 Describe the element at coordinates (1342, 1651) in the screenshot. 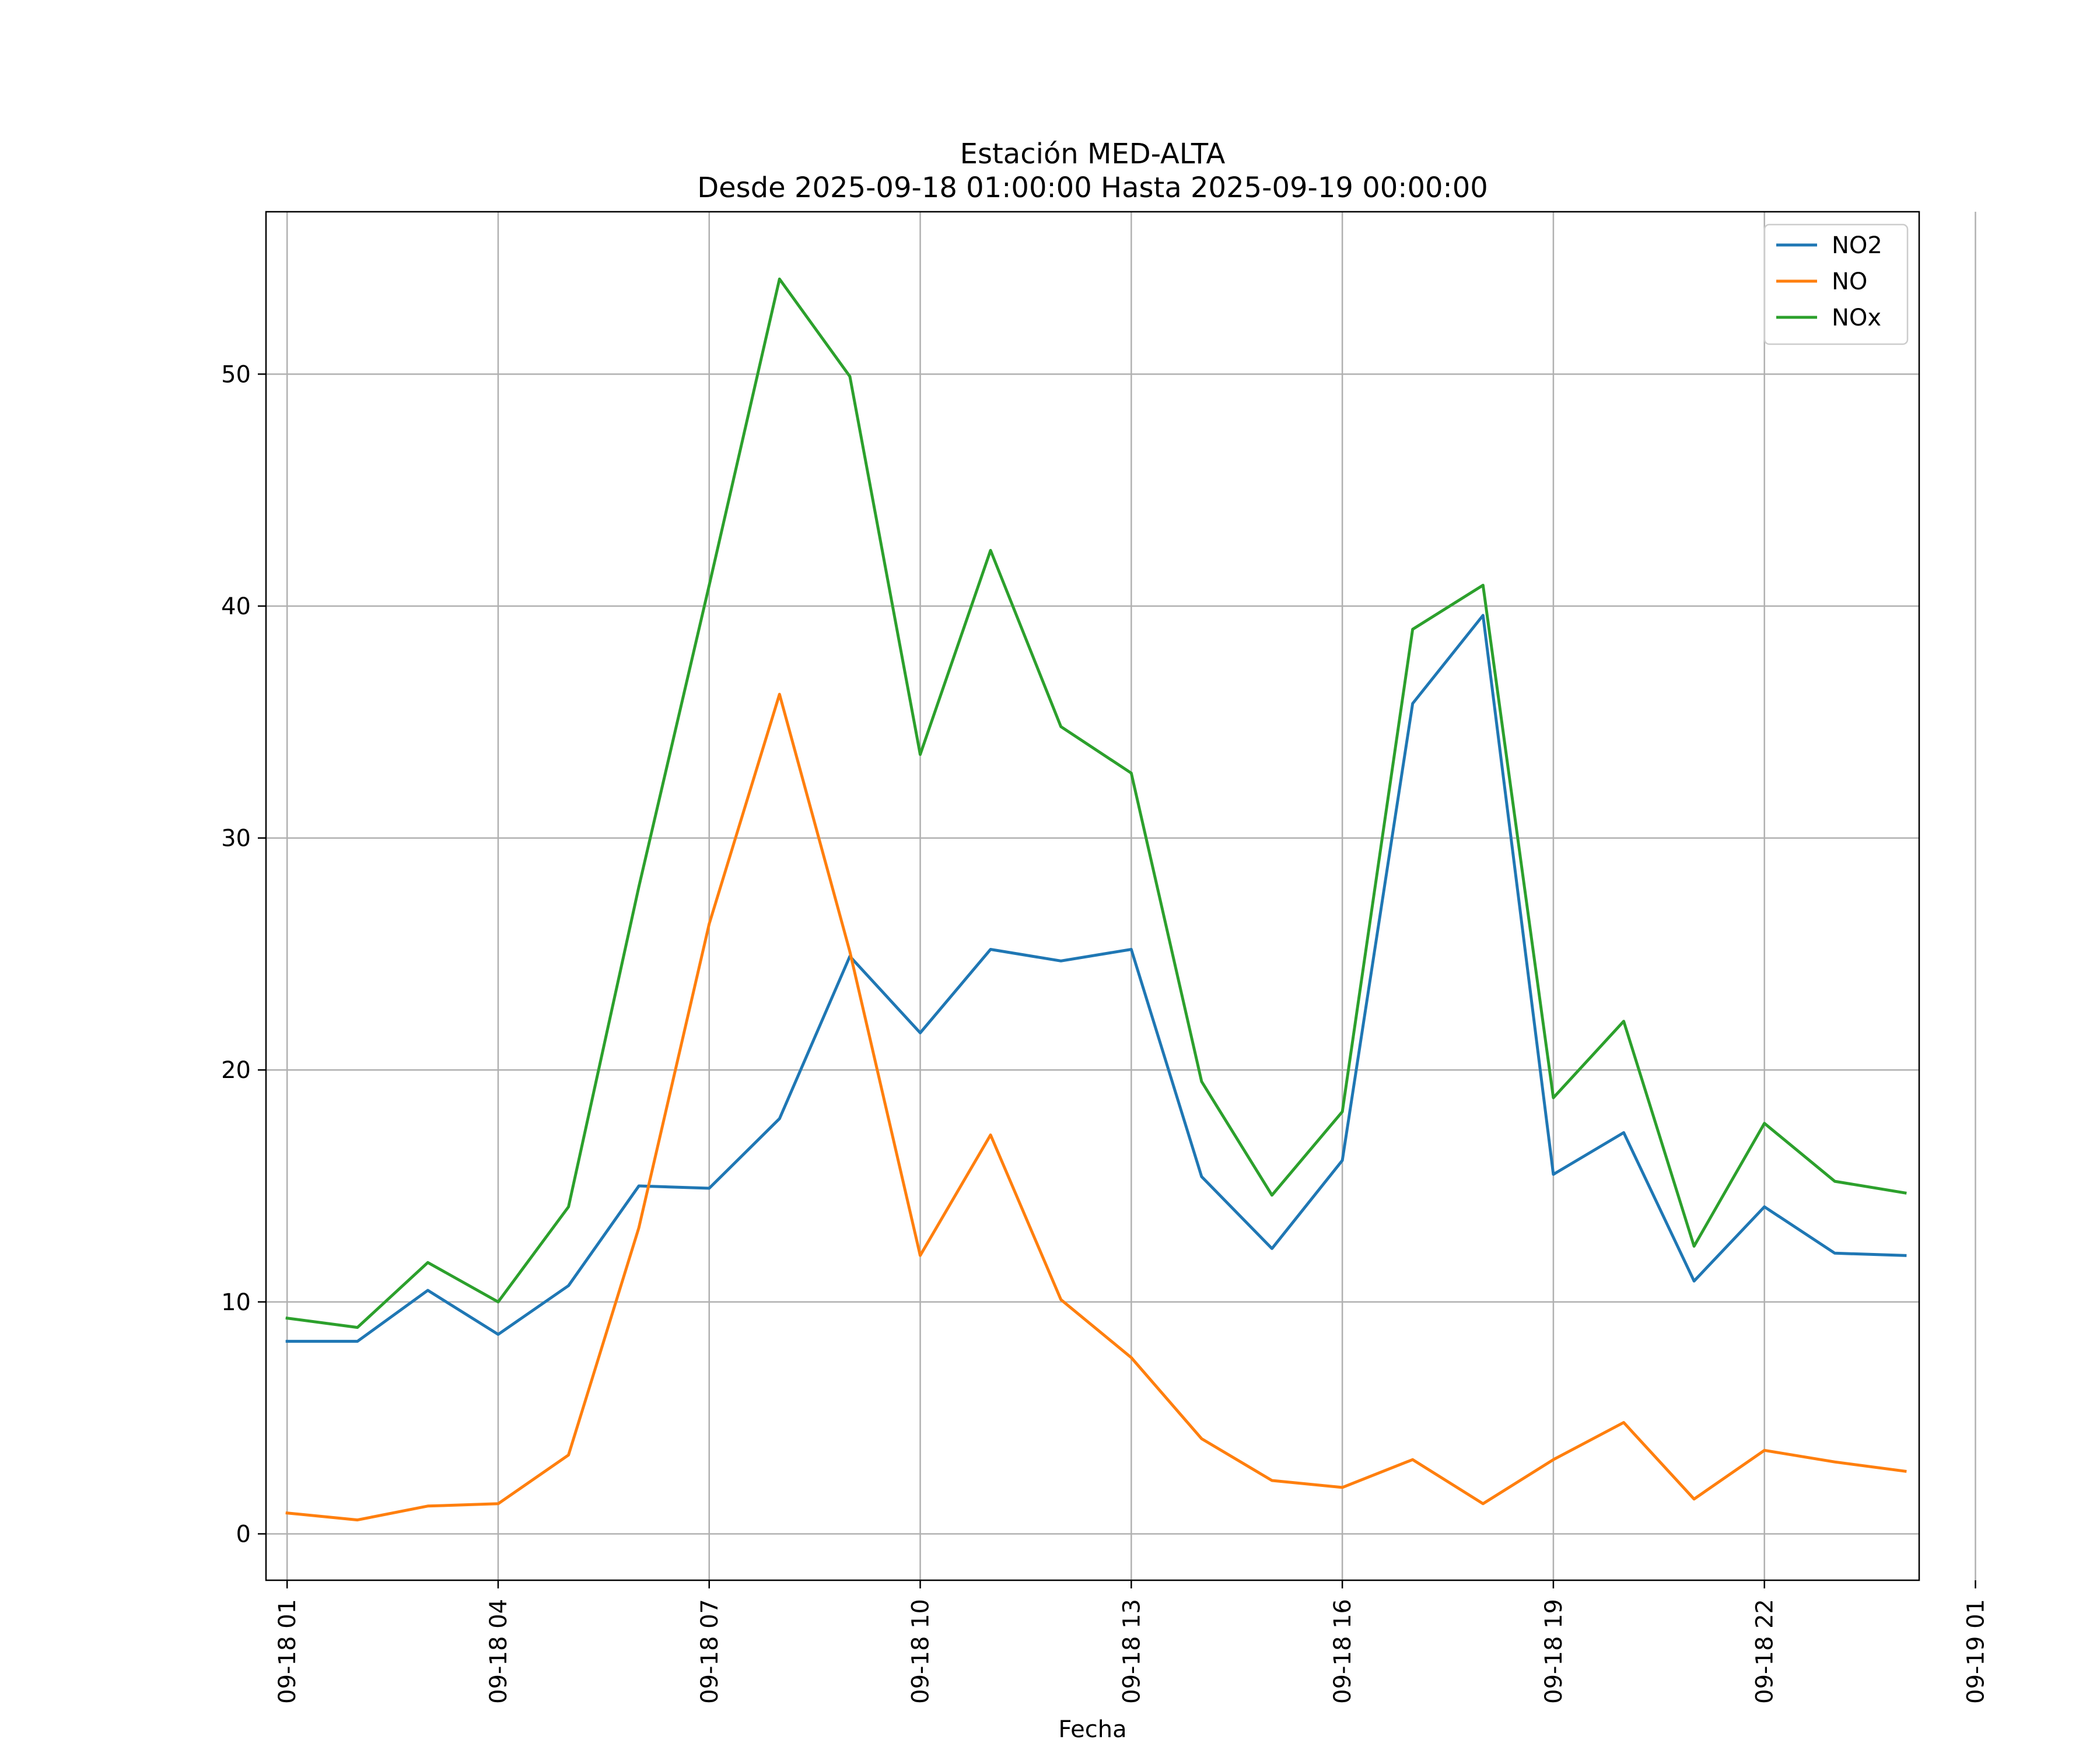

I see `x-tick-label: 09-18 16` at that location.